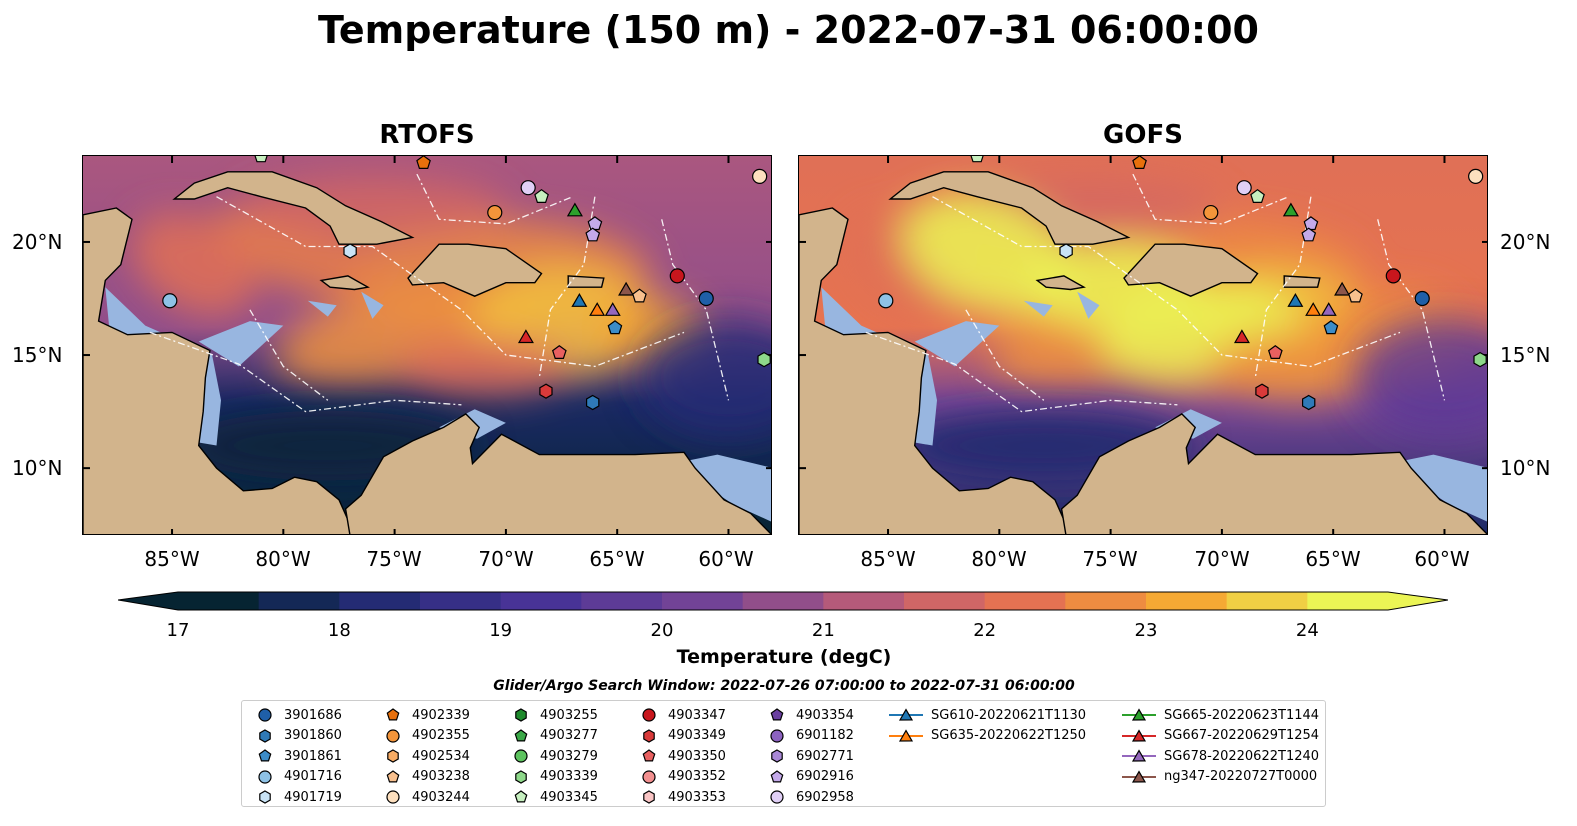 The width and height of the screenshot is (1577, 826). I want to click on legend-item-4903354: 4903354, so click(810, 715).